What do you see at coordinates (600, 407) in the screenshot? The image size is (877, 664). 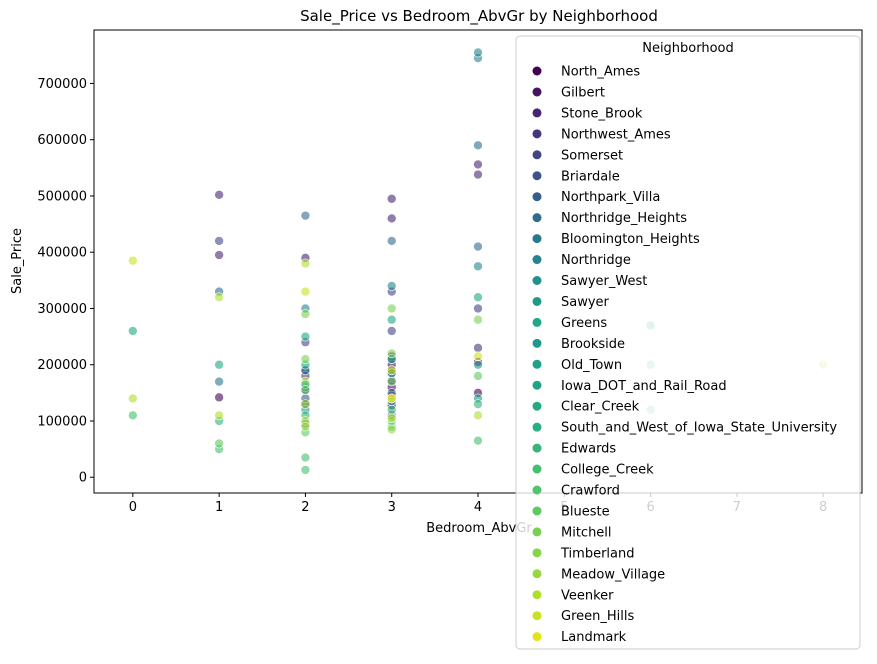 I see `legend-label: Clear_Creek` at bounding box center [600, 407].